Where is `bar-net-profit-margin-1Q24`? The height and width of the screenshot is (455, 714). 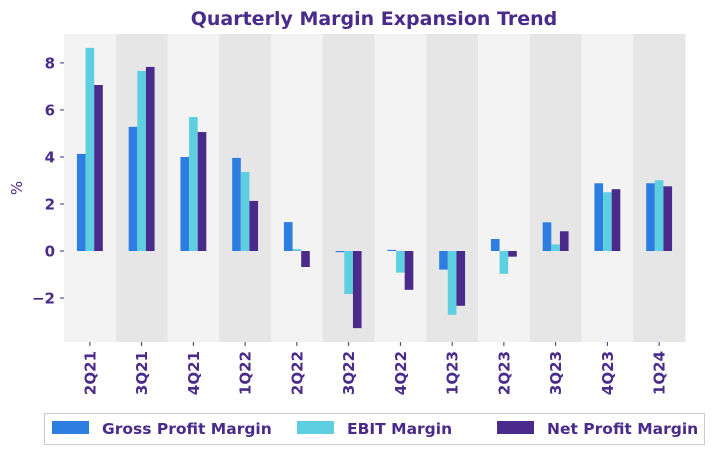
bar-net-profit-margin-1Q24 is located at coordinates (668, 219).